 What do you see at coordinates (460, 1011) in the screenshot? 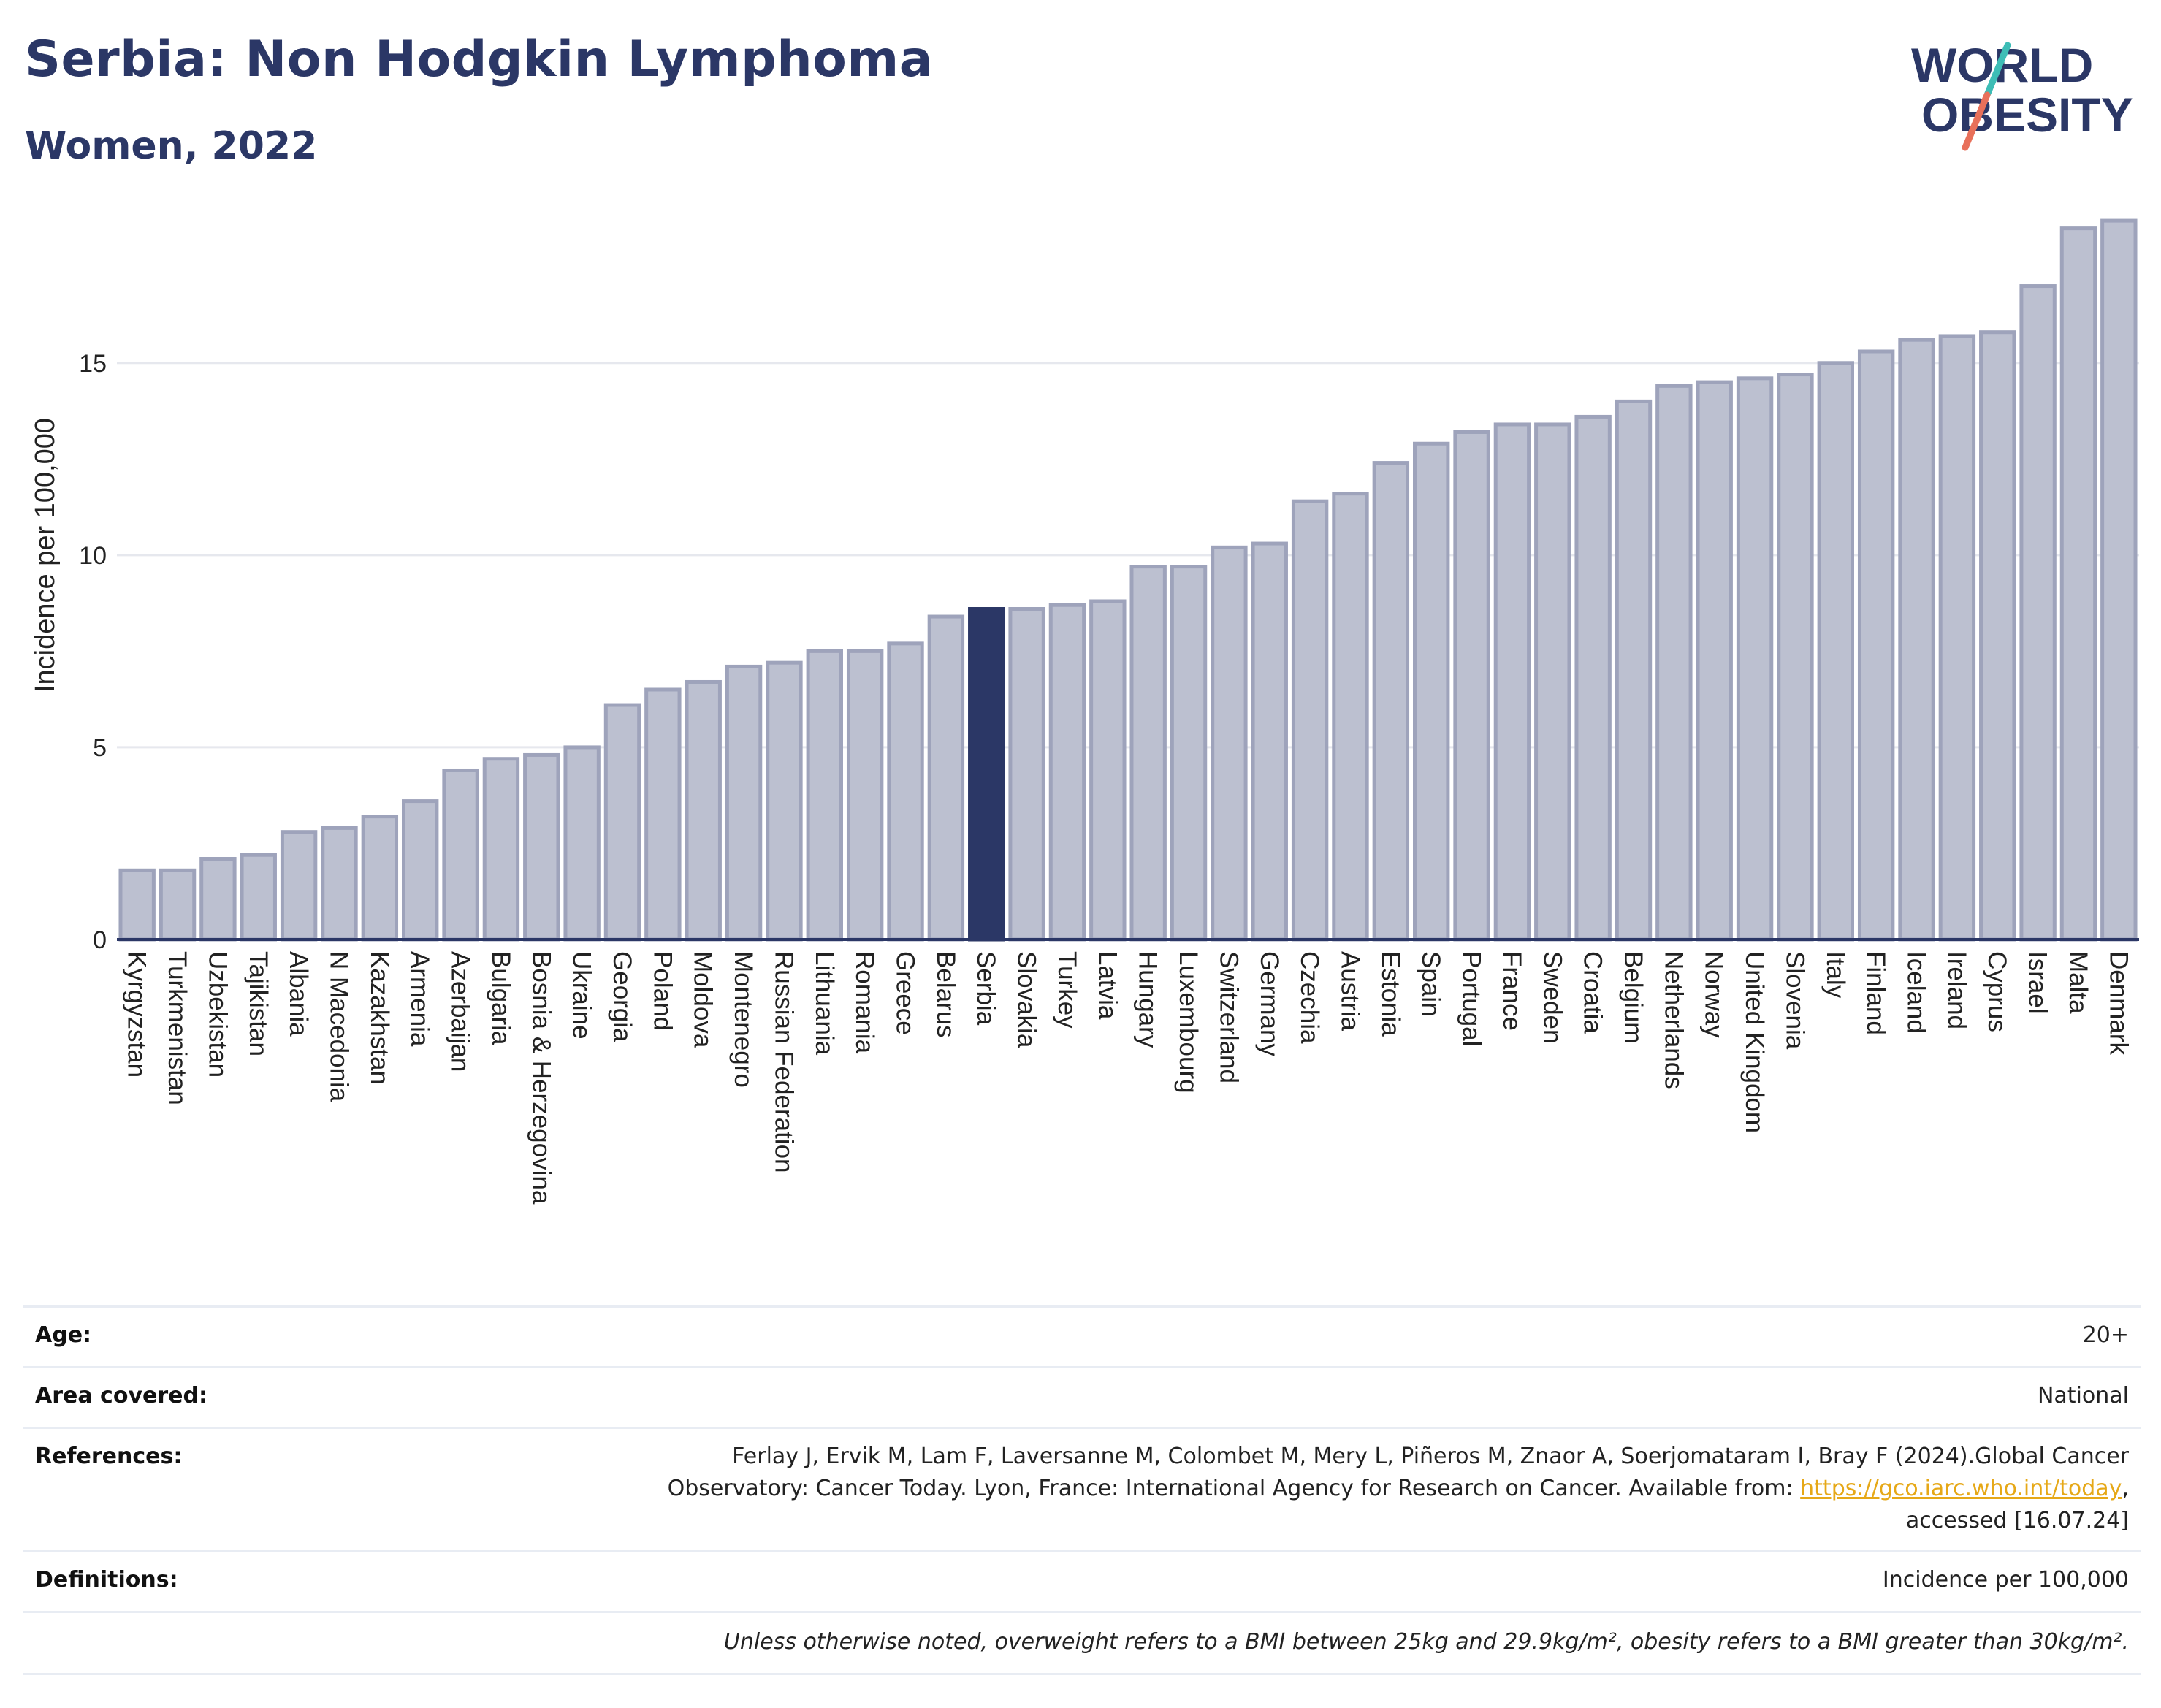
I see `x-tick-label: Azerbaijan` at bounding box center [460, 1011].